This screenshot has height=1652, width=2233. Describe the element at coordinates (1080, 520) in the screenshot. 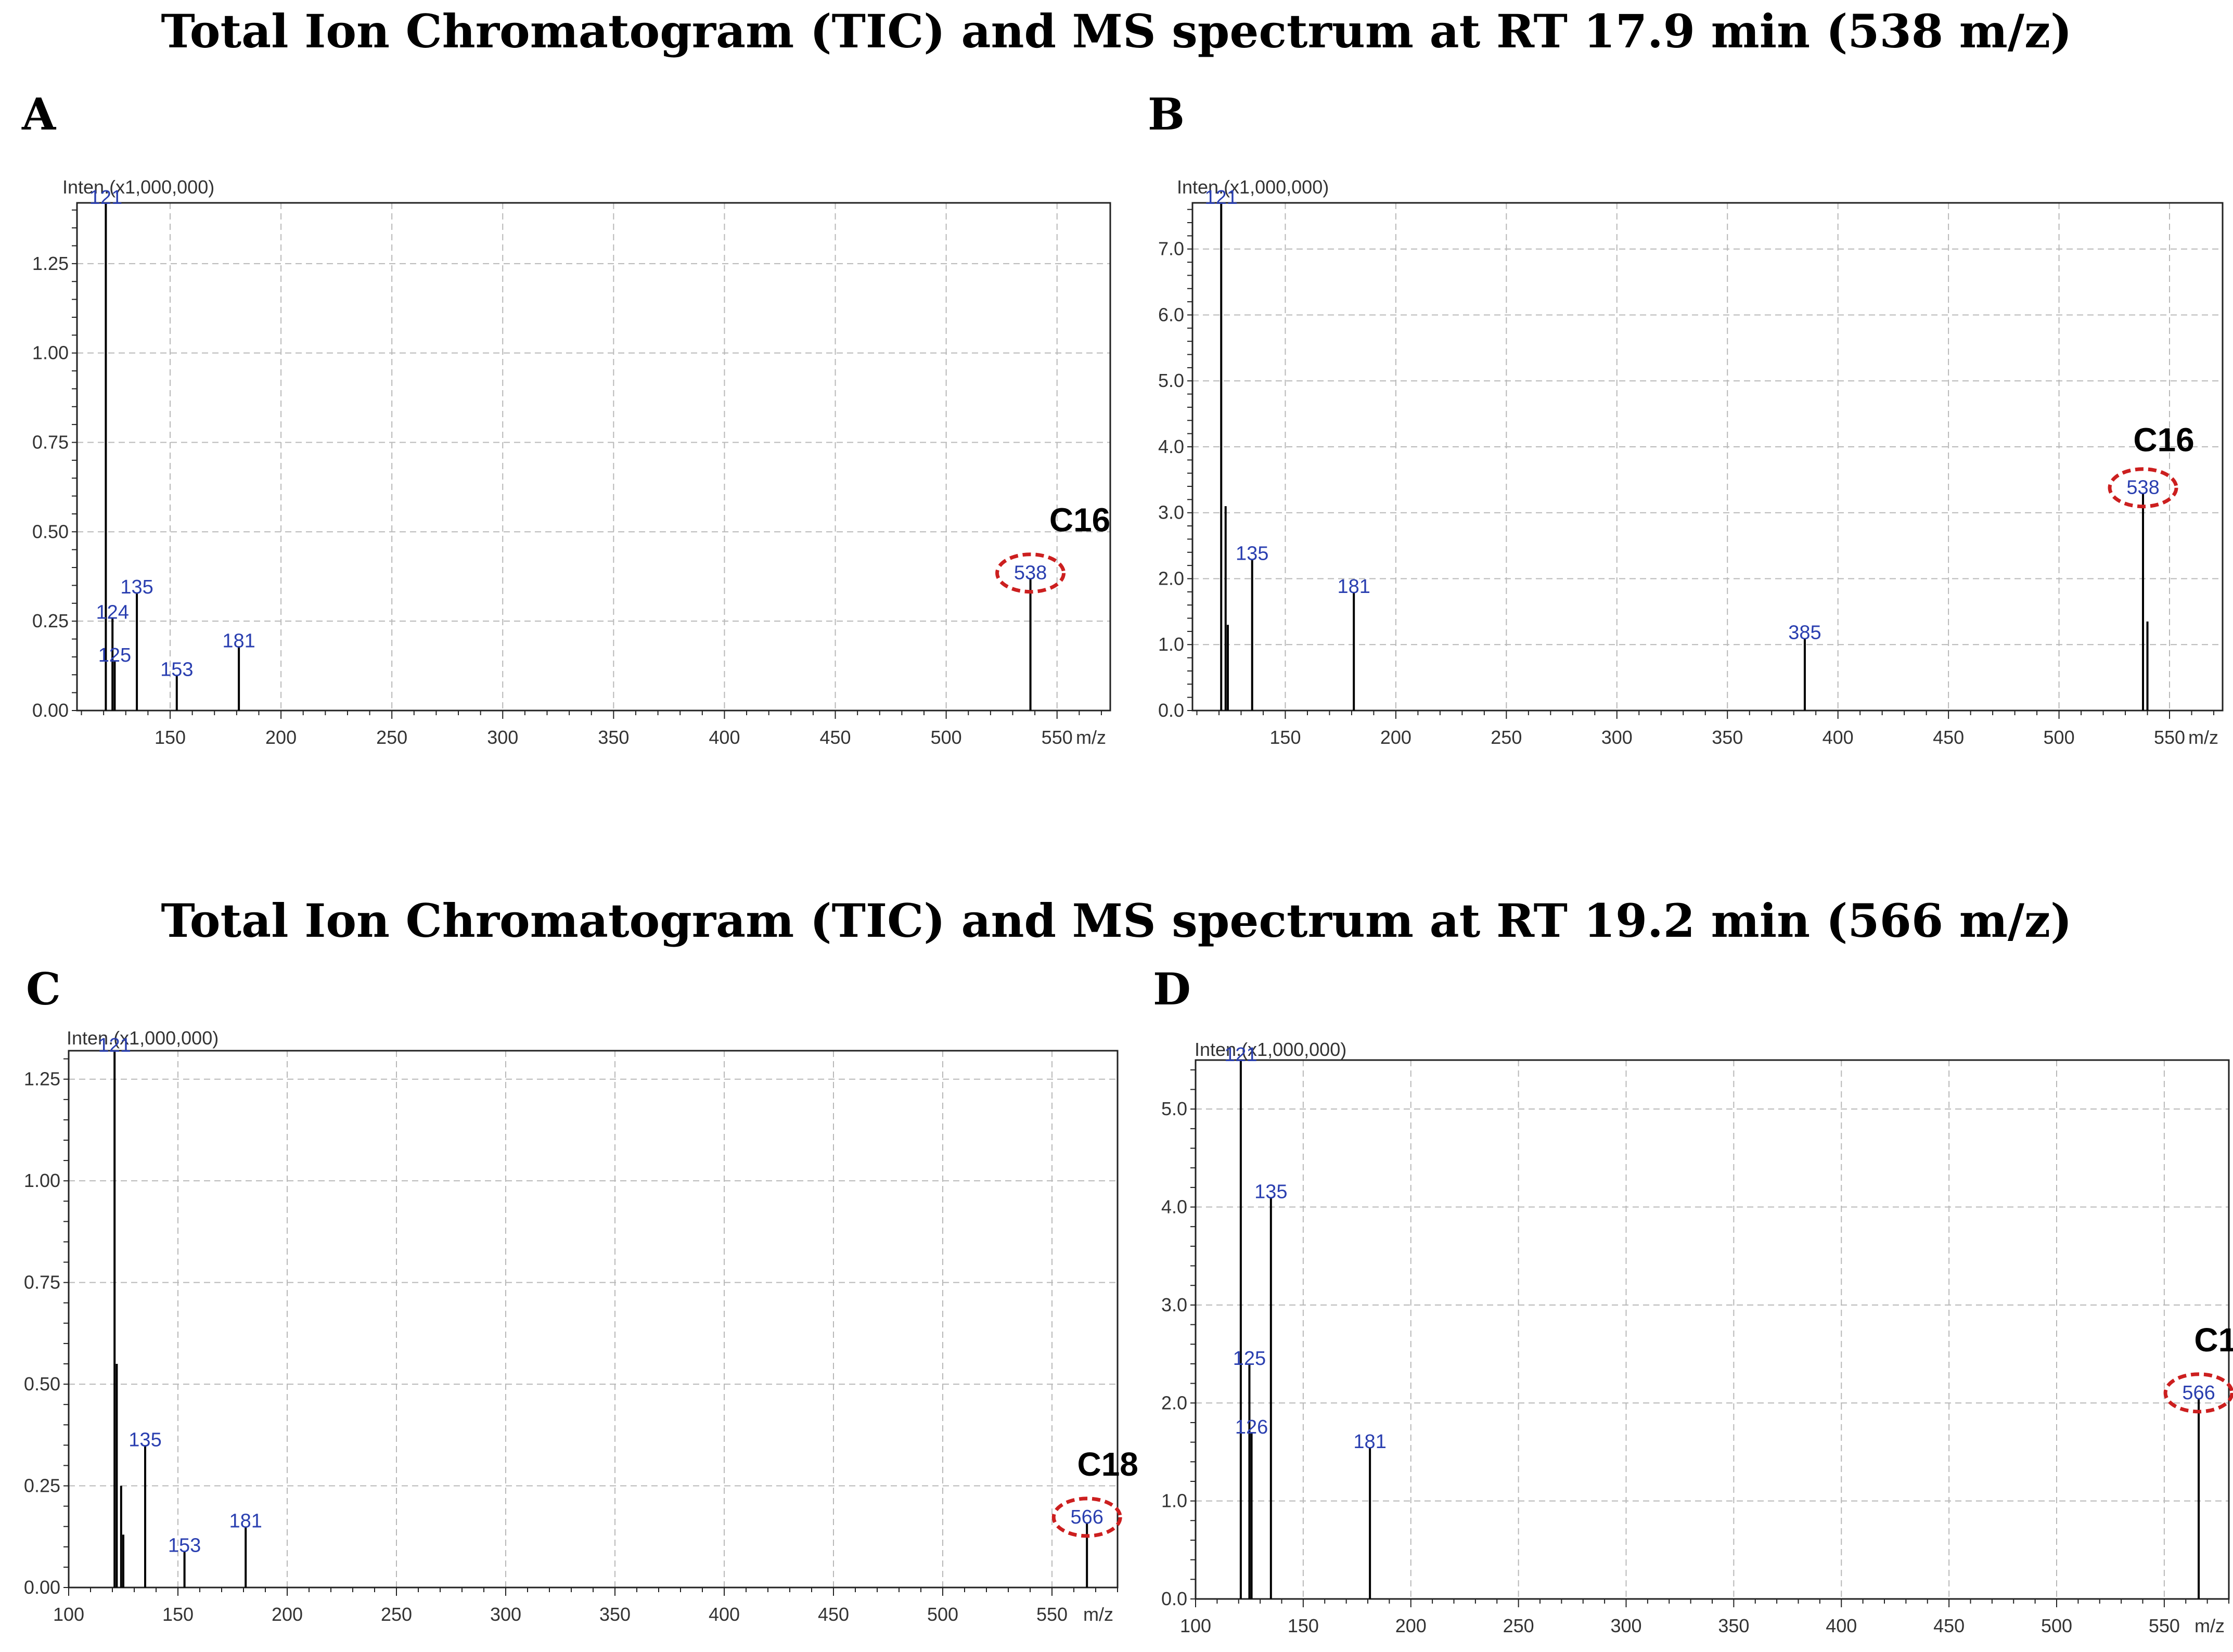

I see `compound-annotation: C16` at that location.